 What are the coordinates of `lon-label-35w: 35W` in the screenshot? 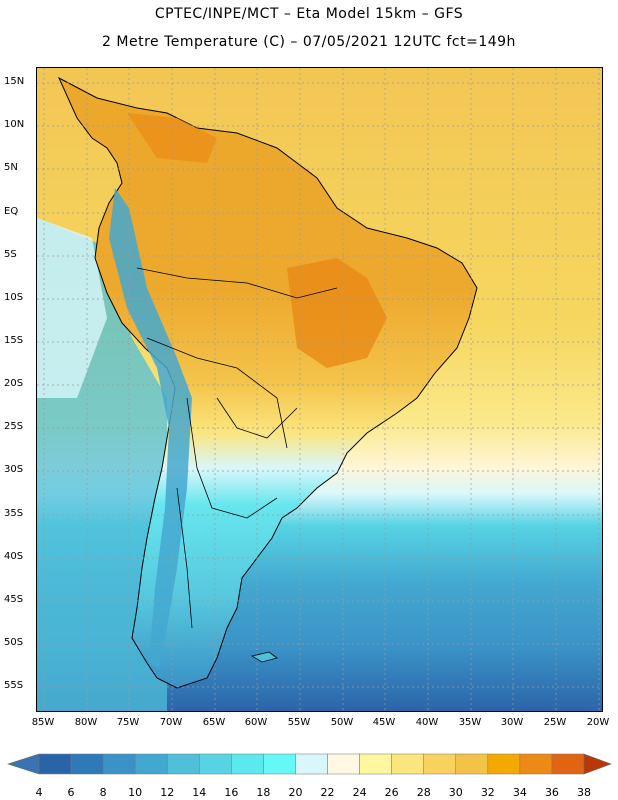 It's located at (470, 722).